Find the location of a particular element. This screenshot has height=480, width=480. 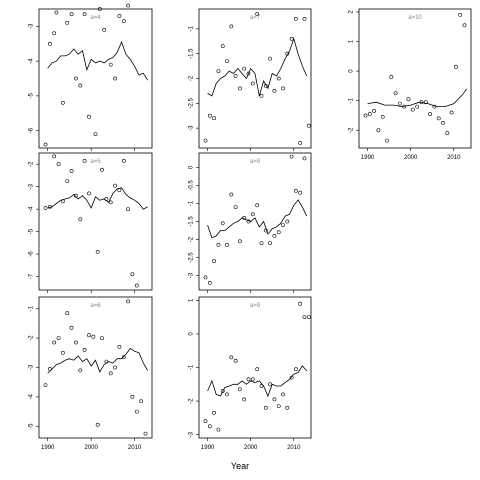

y-tick-label: -1.5 is located at coordinates (192, 221).